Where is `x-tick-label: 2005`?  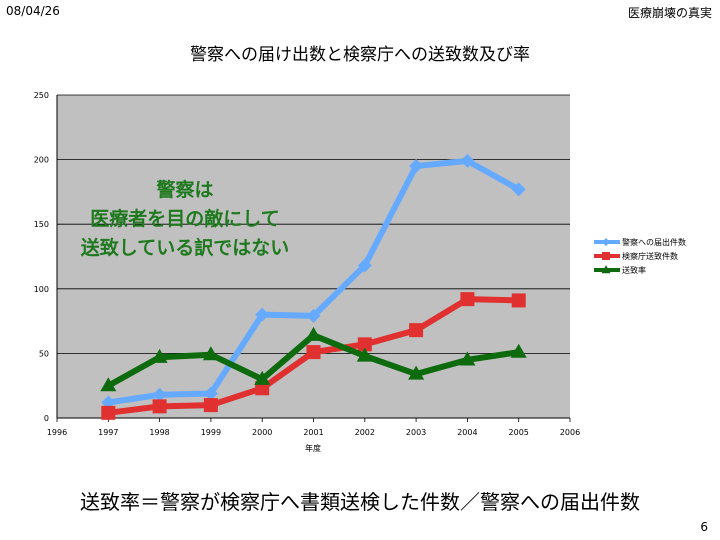 x-tick-label: 2005 is located at coordinates (519, 432).